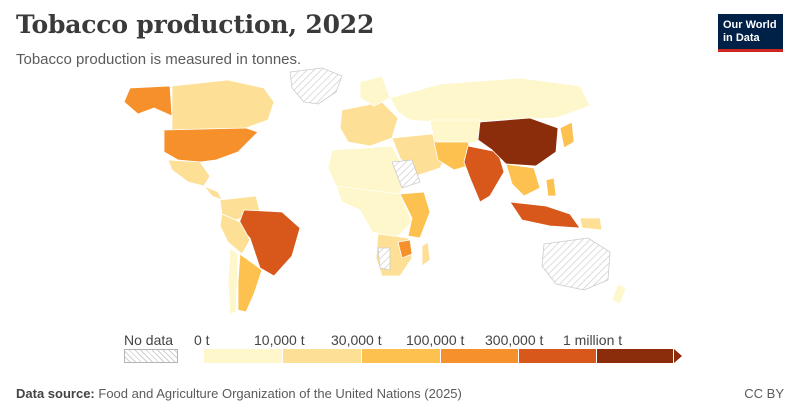 The height and width of the screenshot is (418, 800). I want to click on region-china, so click(518, 142).